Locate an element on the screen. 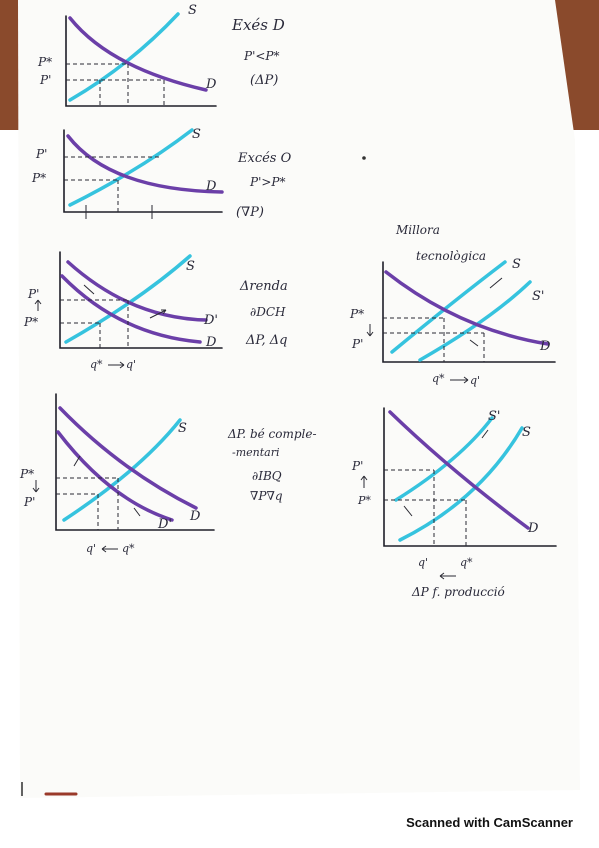 The image size is (599, 848). graph-income-increase: P' P* S D' D q* q' Δrenda ∂DCH ΔP, Δq is located at coordinates (155, 311).